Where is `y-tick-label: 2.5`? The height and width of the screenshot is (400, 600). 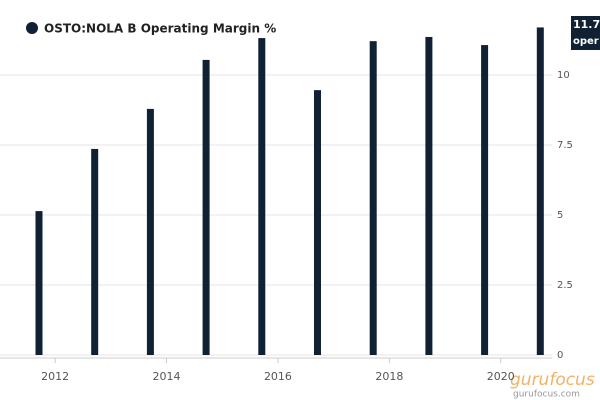 y-tick-label: 2.5 is located at coordinates (565, 285).